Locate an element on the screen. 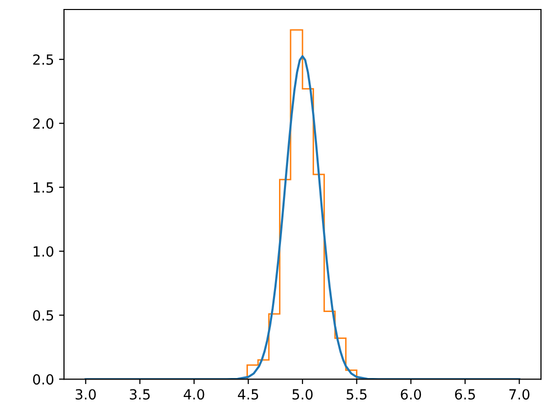  x-tick-label: 4.5 is located at coordinates (248, 394).